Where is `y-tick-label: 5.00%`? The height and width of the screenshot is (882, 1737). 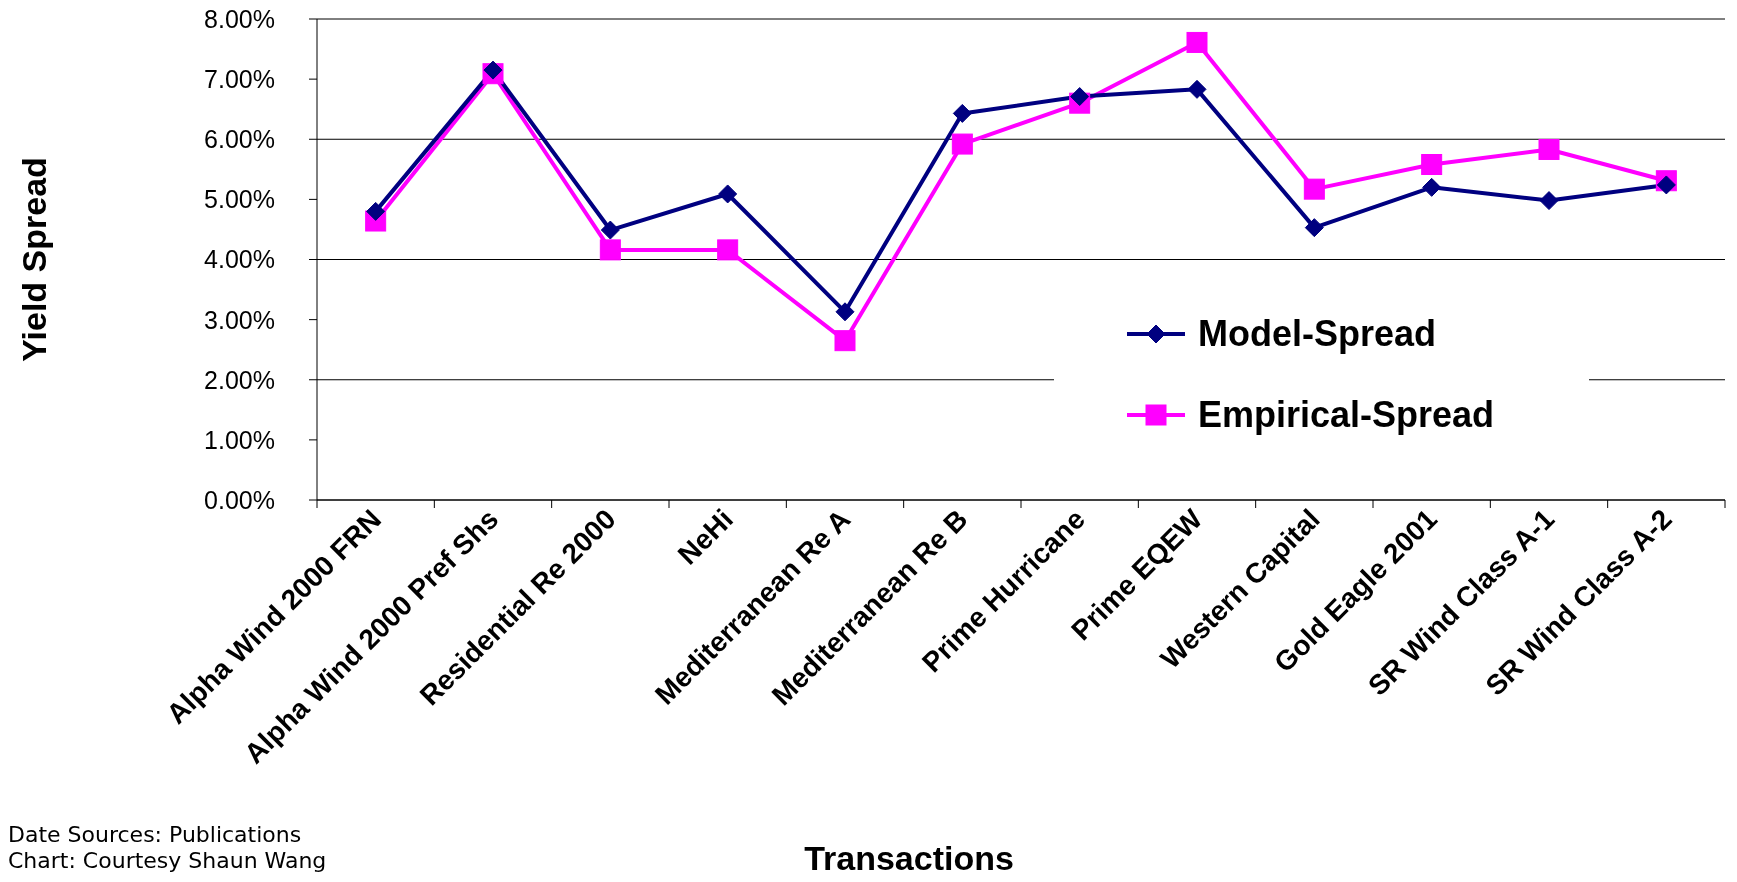 y-tick-label: 5.00% is located at coordinates (239, 199).